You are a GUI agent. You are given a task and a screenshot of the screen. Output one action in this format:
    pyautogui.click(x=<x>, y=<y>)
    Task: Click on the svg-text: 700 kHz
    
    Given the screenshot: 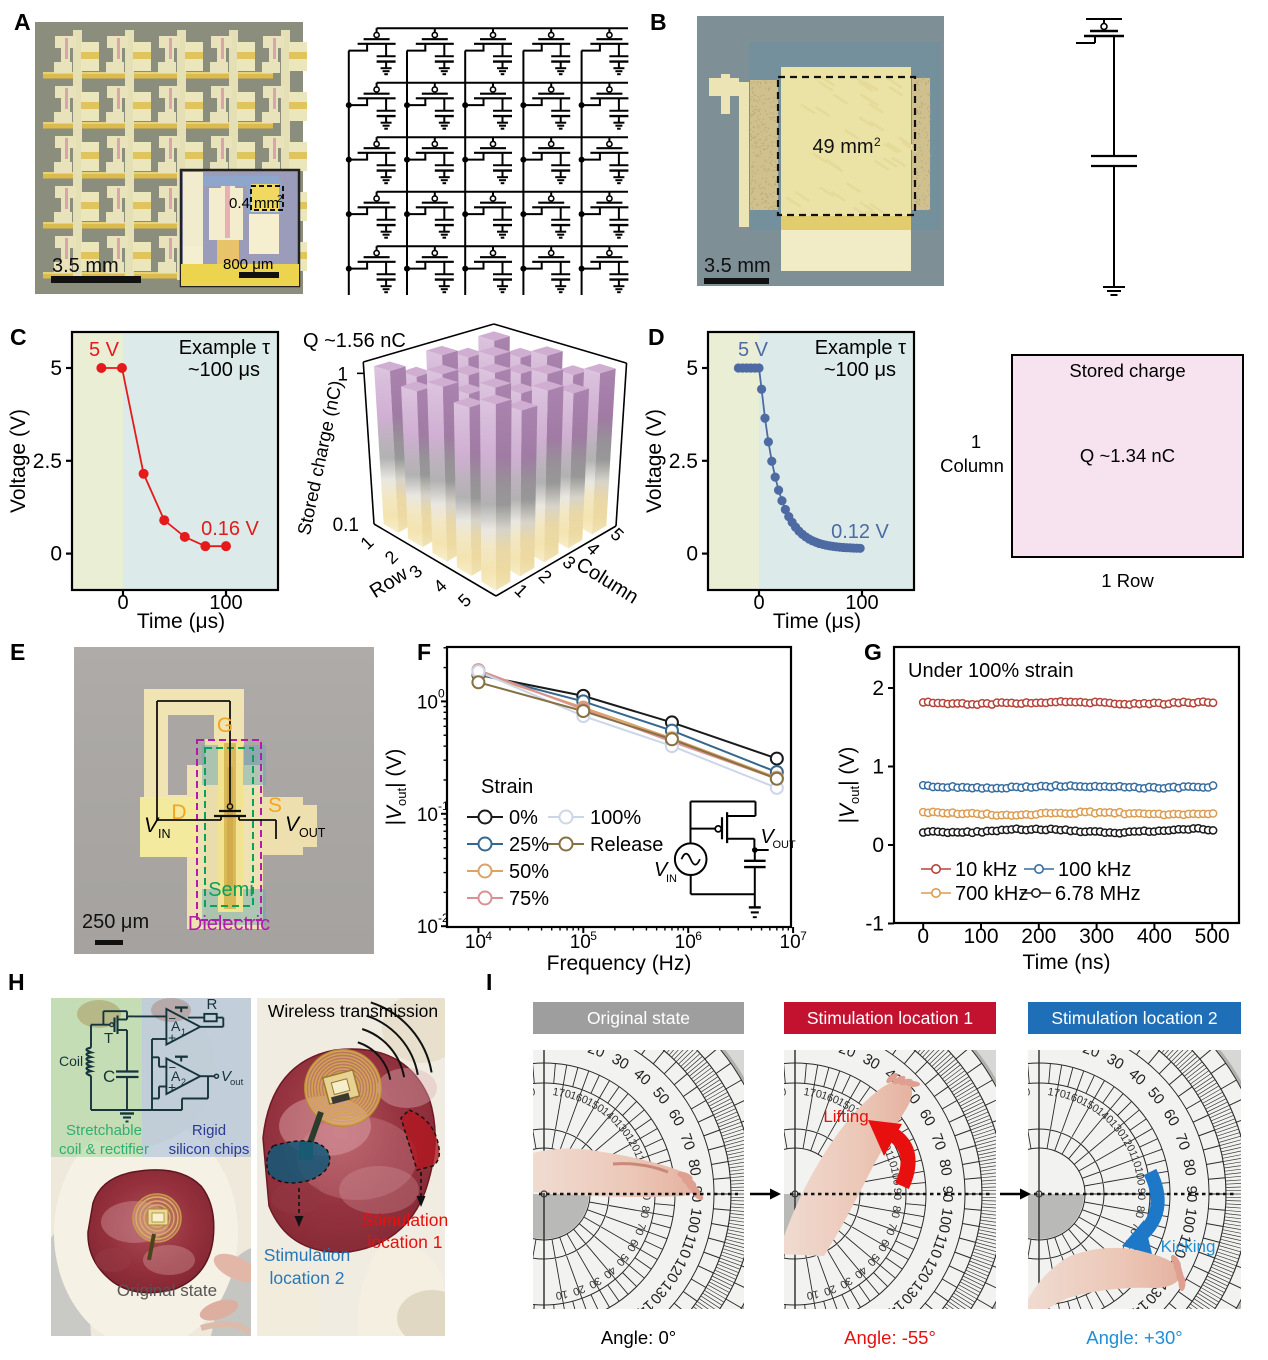 What is the action you would take?
    pyautogui.click(x=991, y=894)
    